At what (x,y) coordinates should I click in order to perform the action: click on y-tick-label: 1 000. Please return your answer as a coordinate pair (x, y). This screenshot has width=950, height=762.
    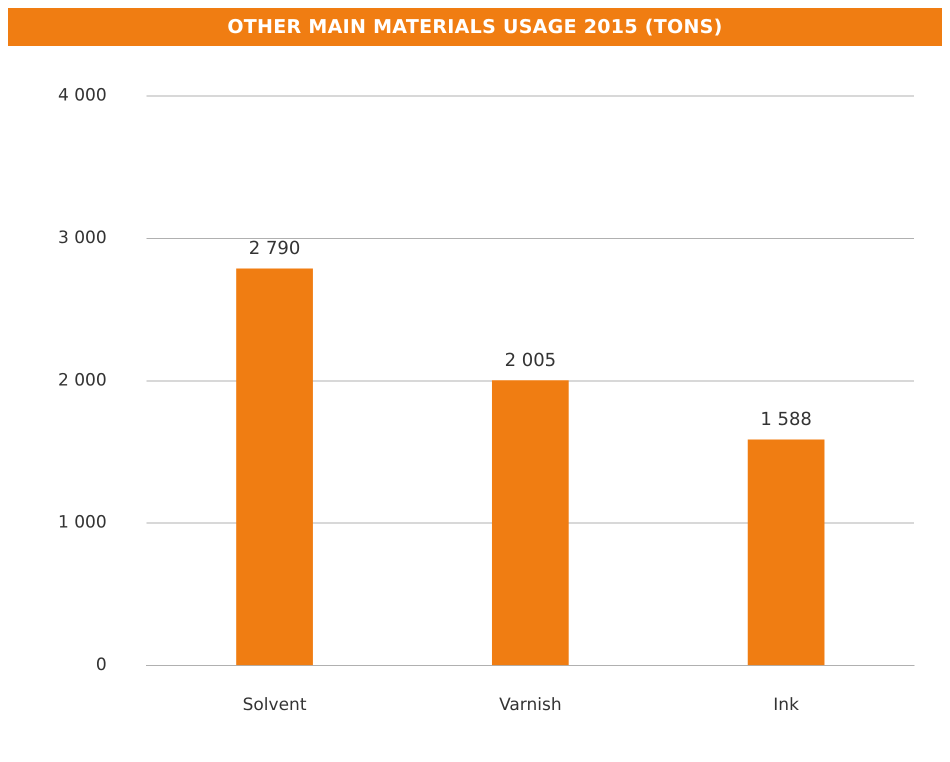
    Looking at the image, I should click on (82, 522).